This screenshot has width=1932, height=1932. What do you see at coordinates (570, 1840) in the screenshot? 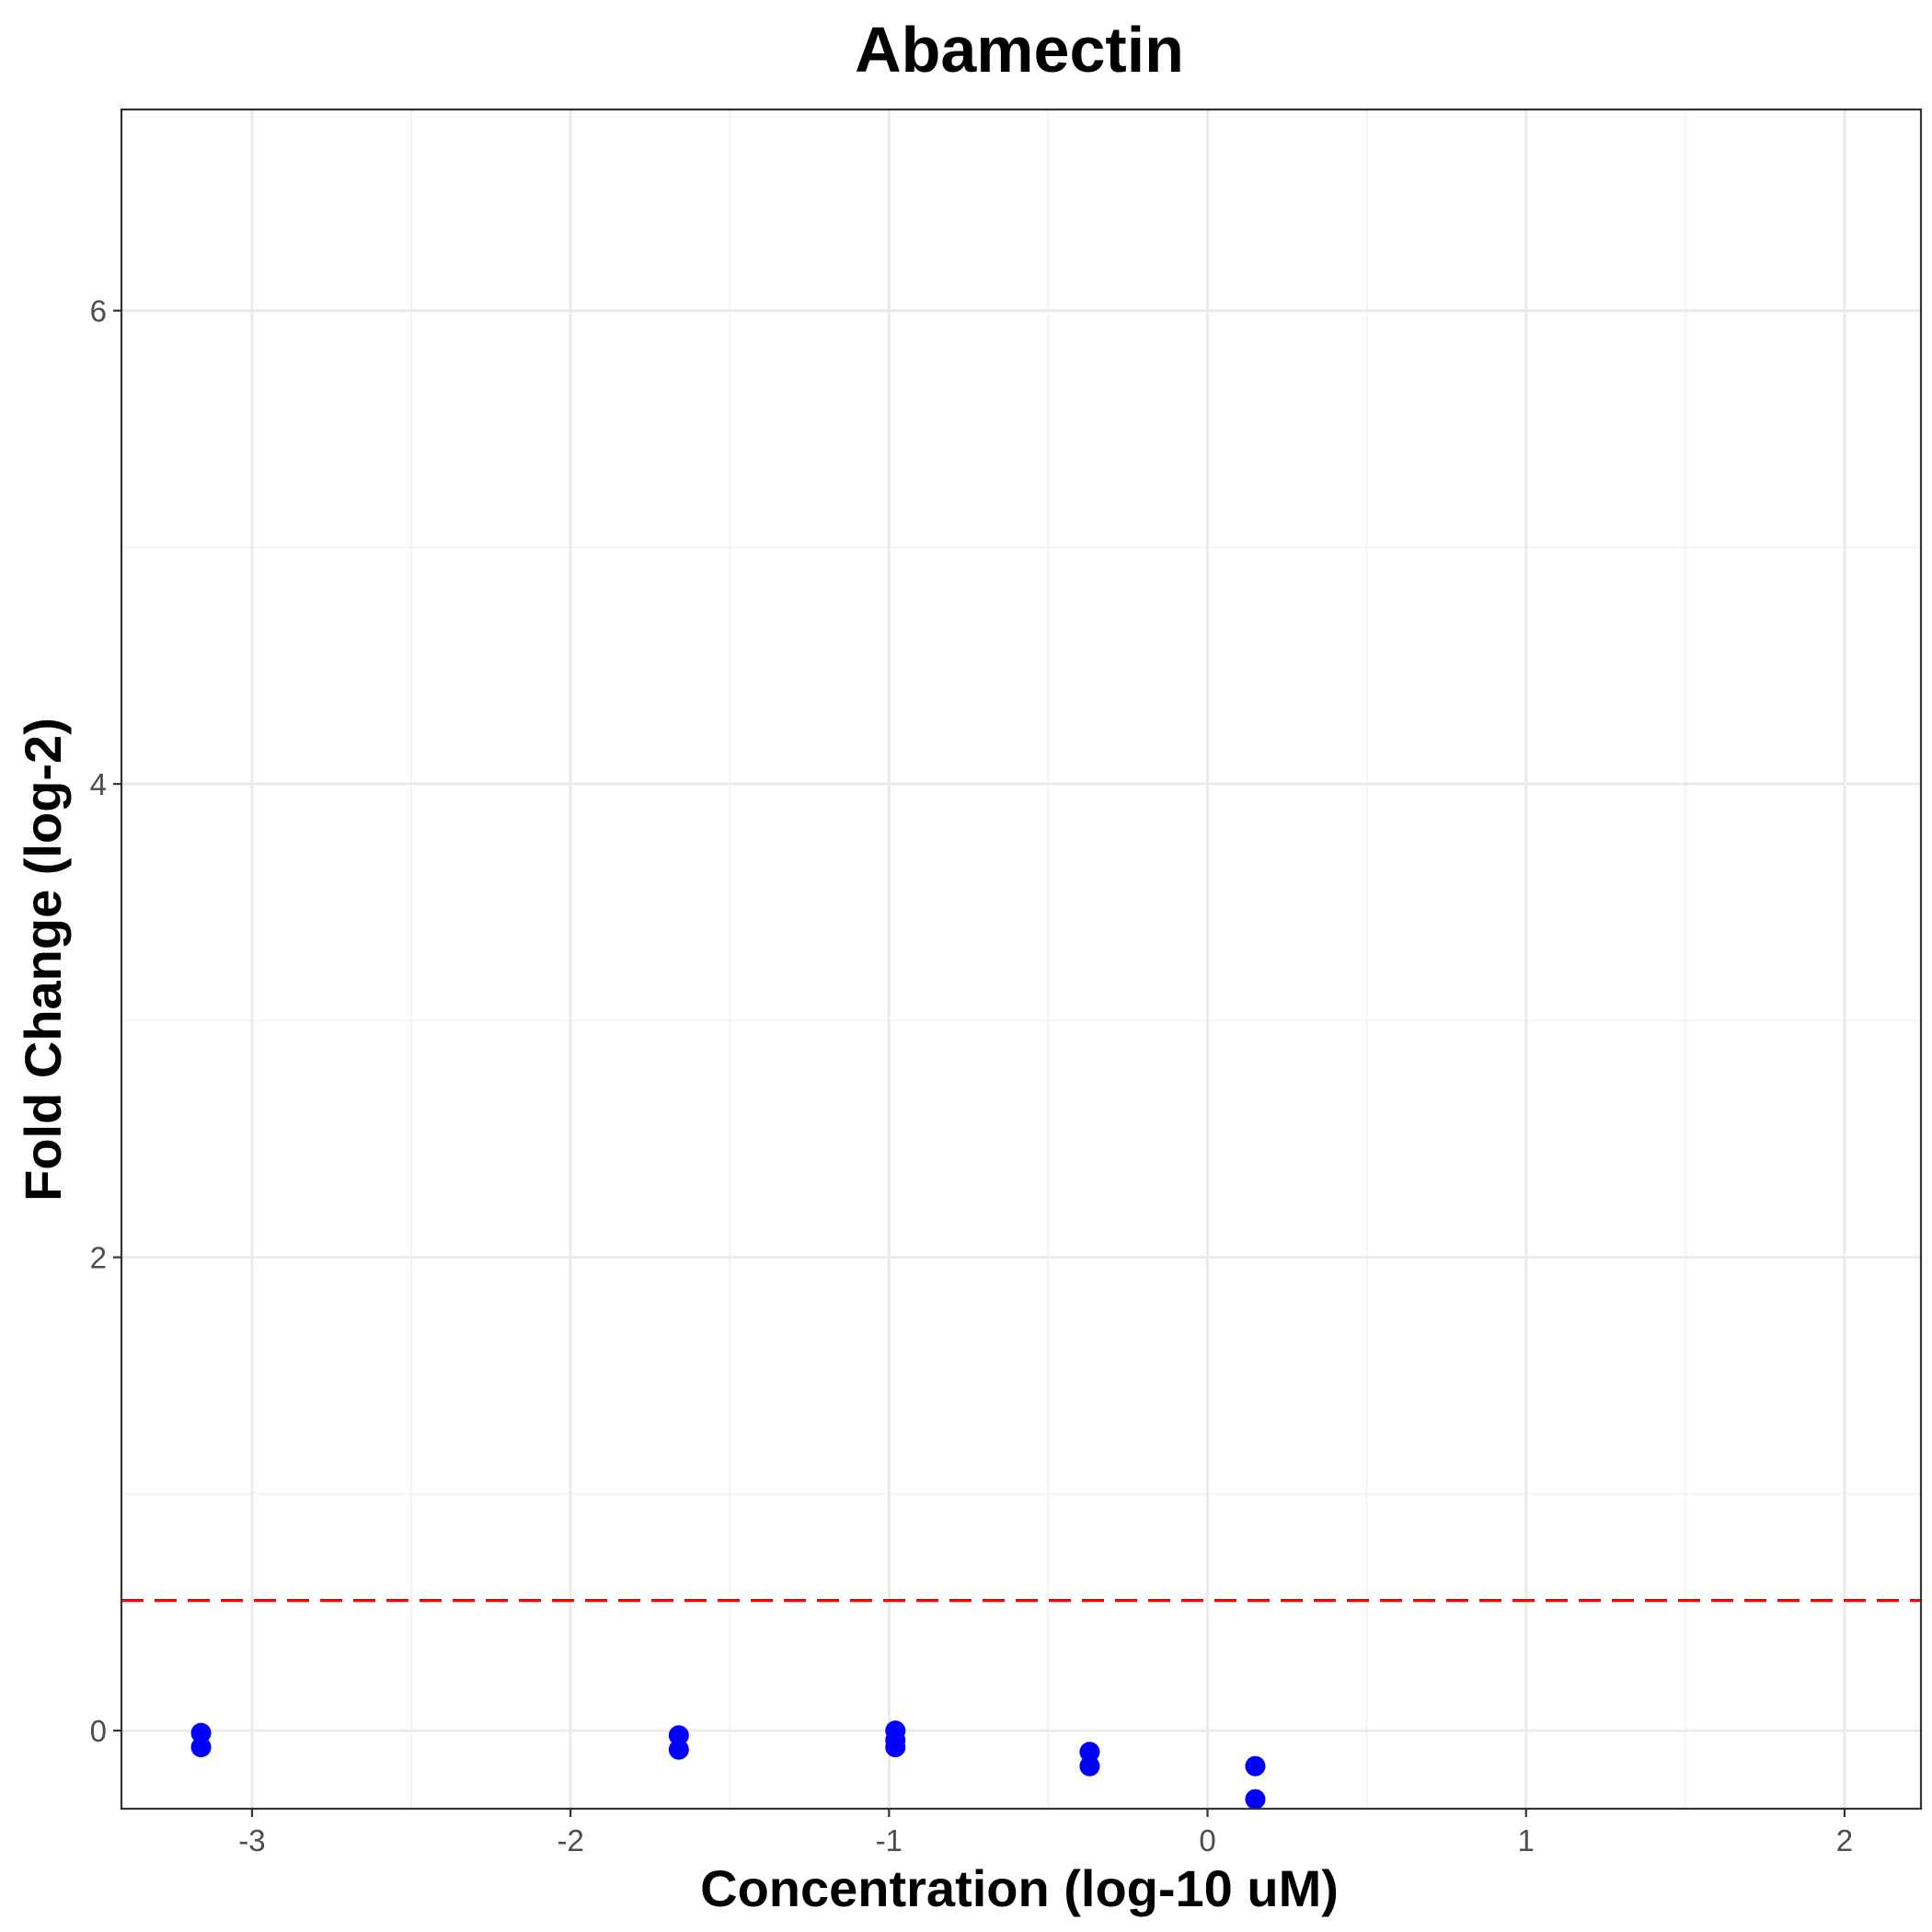
I see `x-tick-label: -2` at bounding box center [570, 1840].